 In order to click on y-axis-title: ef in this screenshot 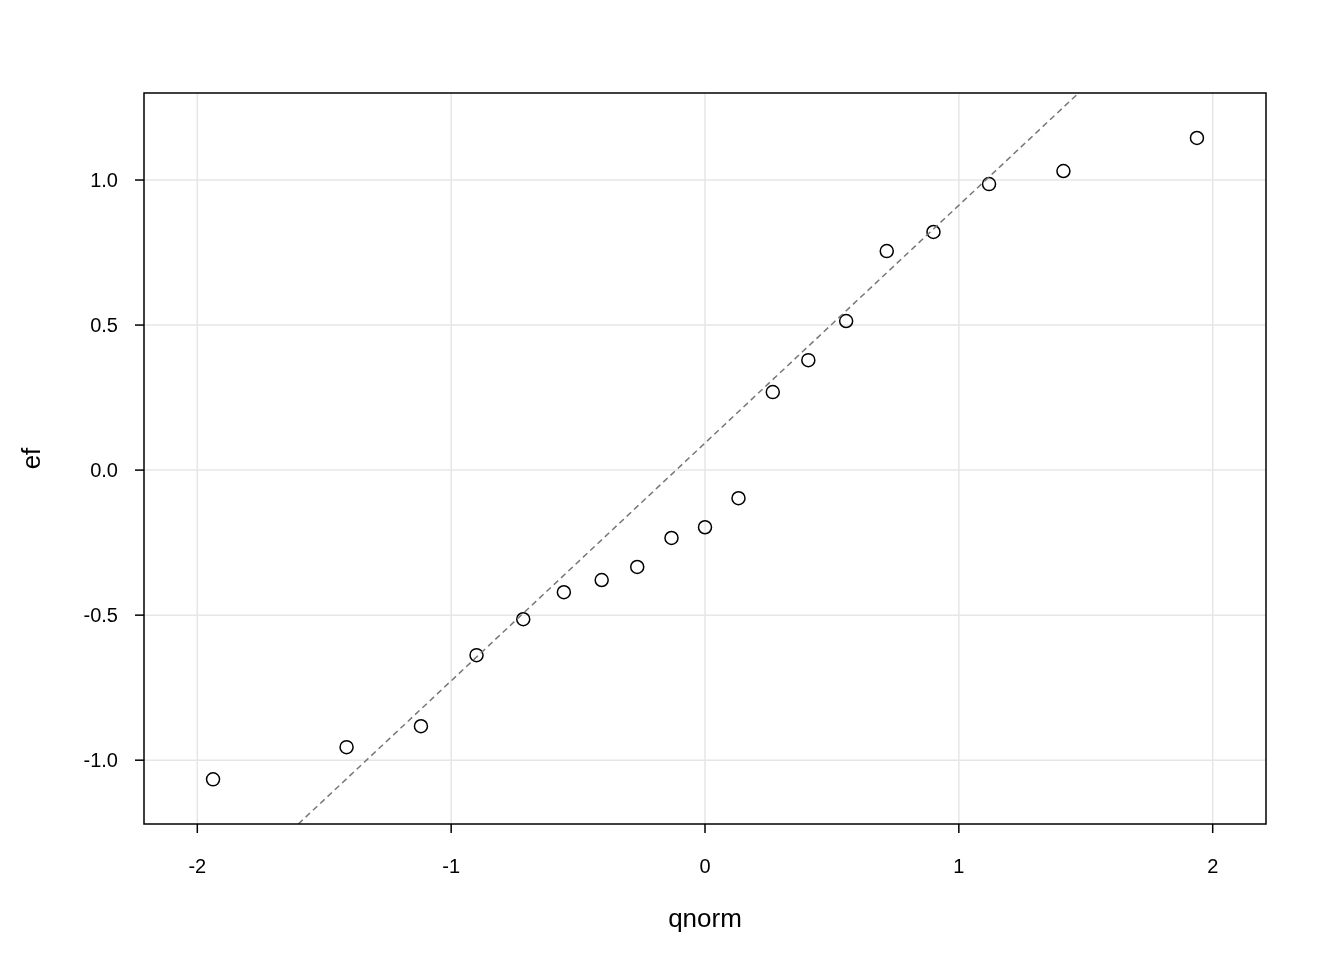, I will do `click(31, 458)`.